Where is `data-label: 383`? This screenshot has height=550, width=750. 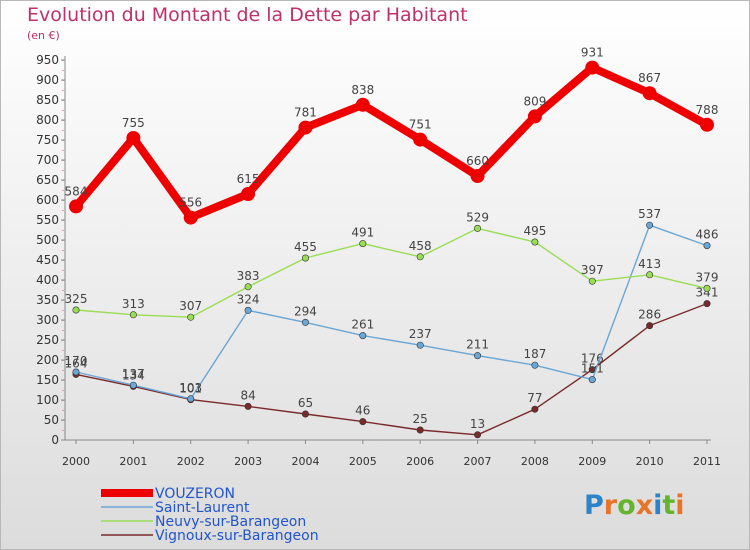 data-label: 383 is located at coordinates (248, 276).